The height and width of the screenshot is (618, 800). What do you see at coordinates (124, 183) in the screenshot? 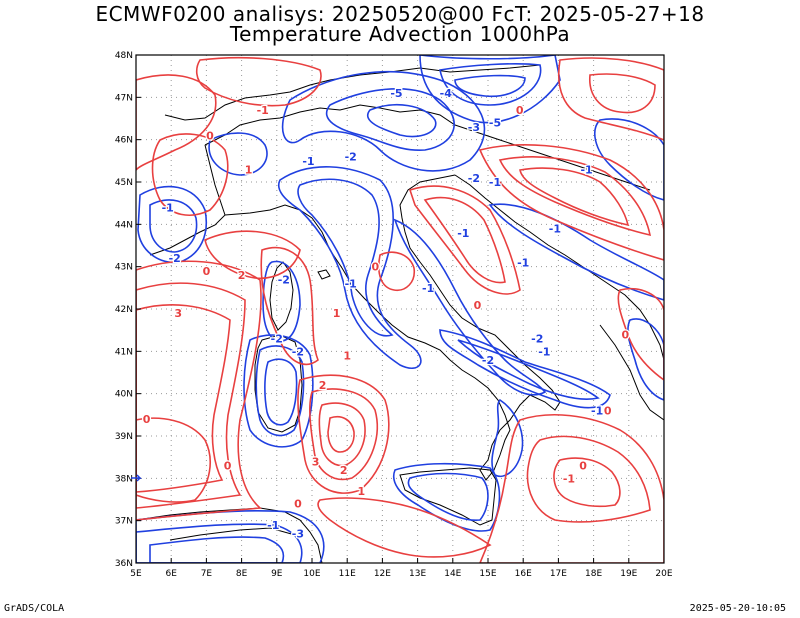
I see `lat-tick-label: 45N` at bounding box center [124, 183].